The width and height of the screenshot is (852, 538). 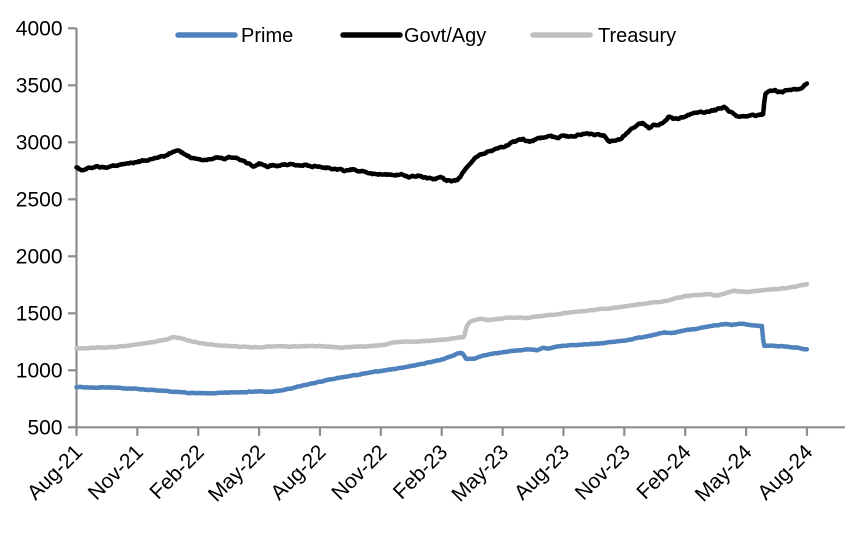 What do you see at coordinates (116, 473) in the screenshot?
I see `x-tick-label: Nov-21` at bounding box center [116, 473].